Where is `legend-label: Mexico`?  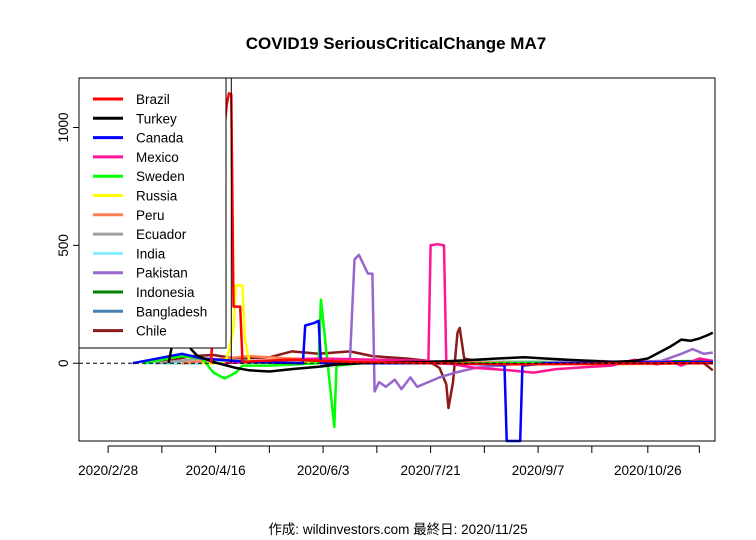 legend-label: Mexico is located at coordinates (157, 157).